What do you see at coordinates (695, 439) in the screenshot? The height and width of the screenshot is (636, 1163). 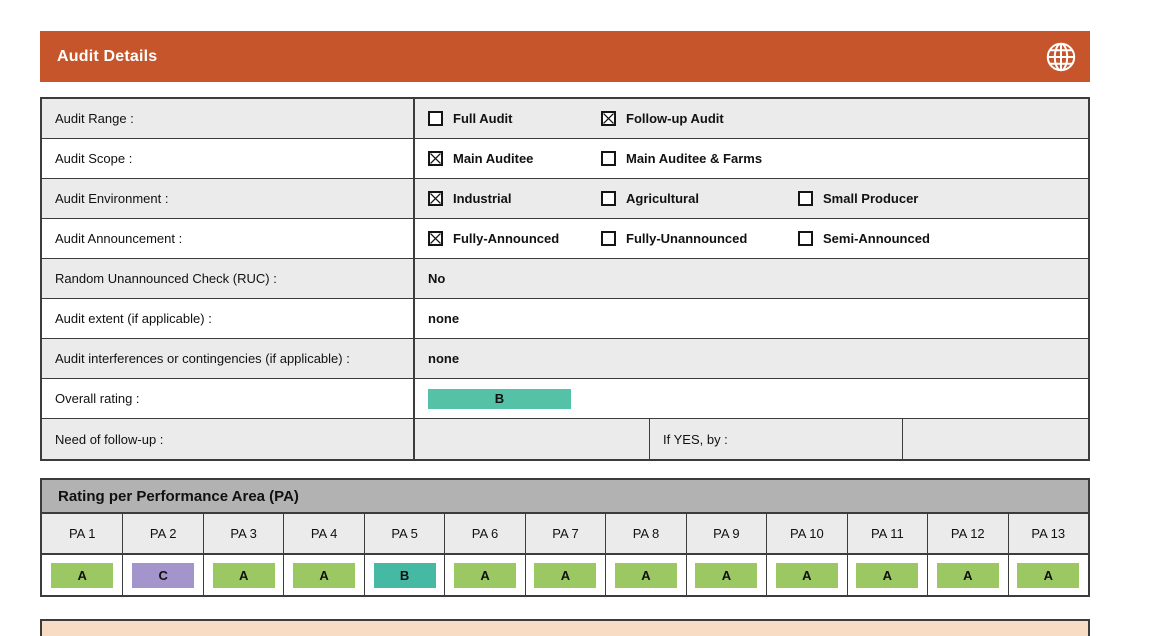 I see `if-yes-by-label: If YES, by :` at bounding box center [695, 439].